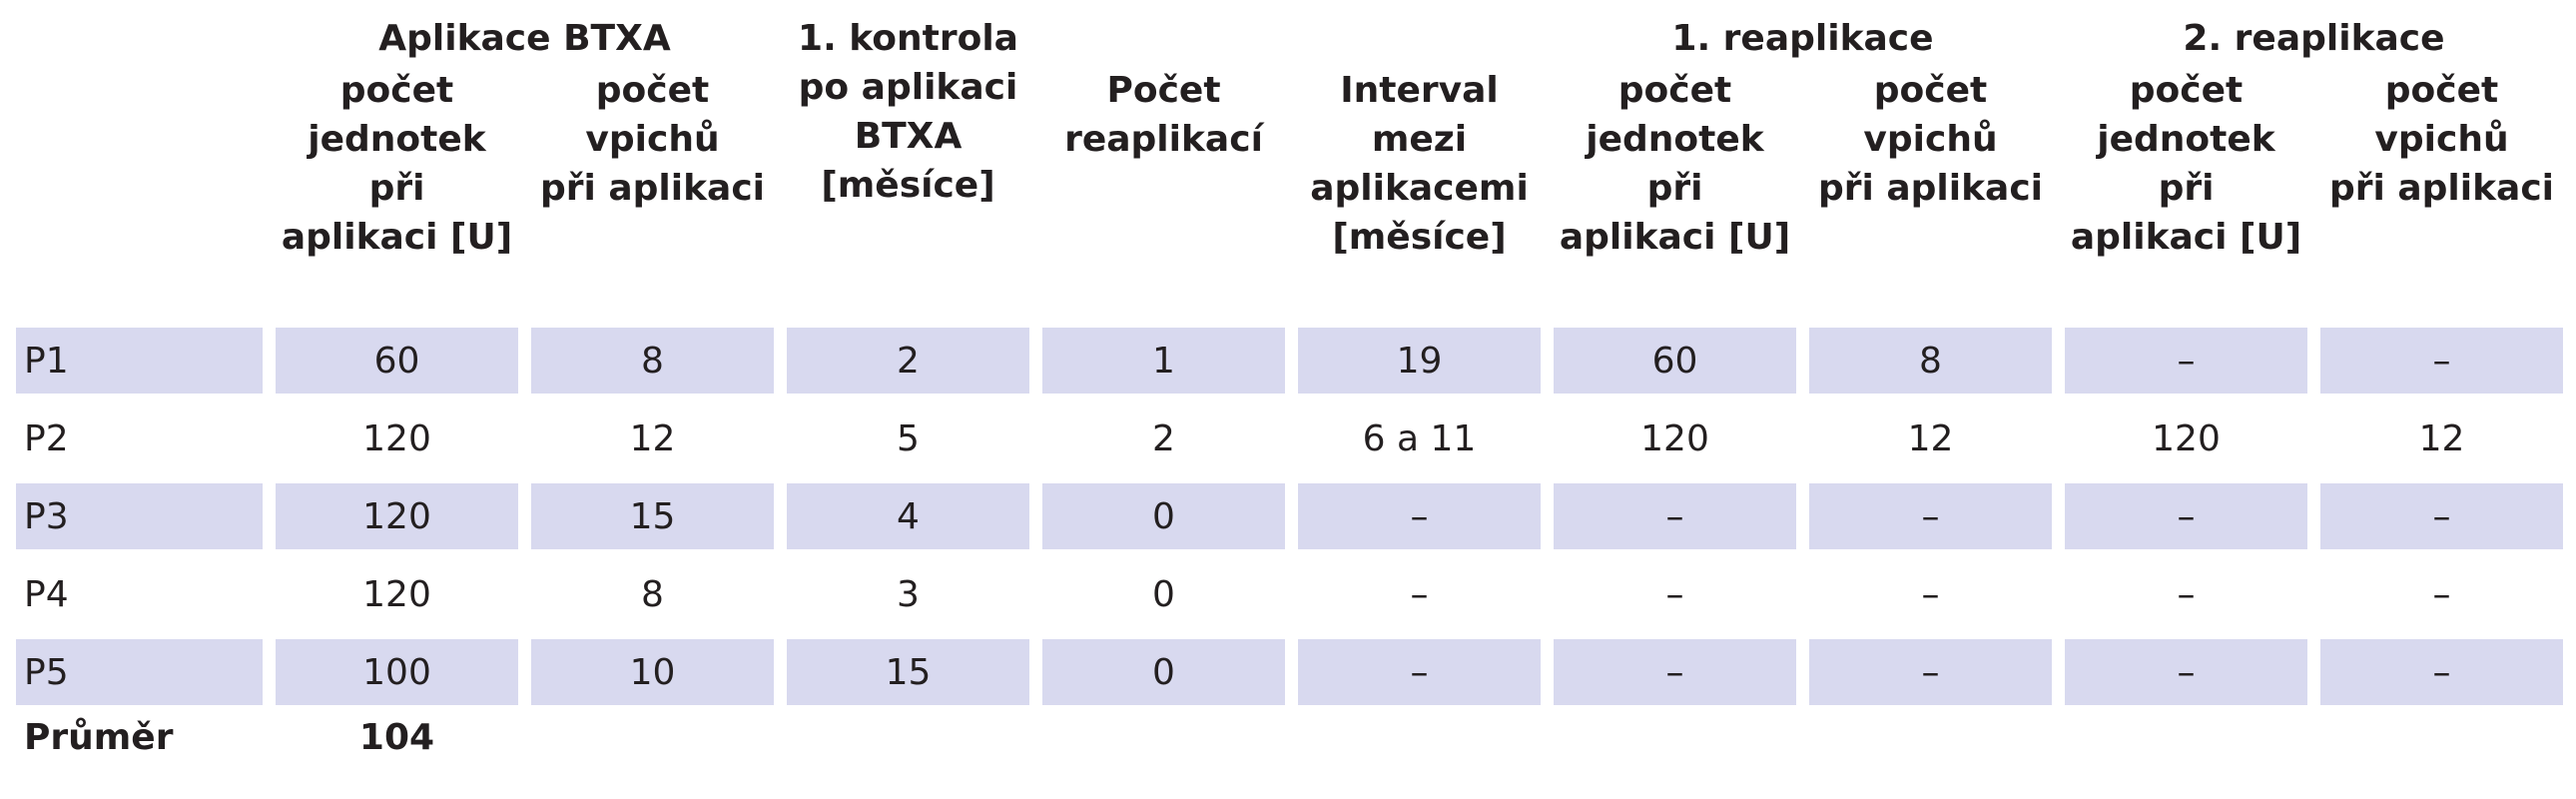  I want to click on cell: 5, so click(908, 433).